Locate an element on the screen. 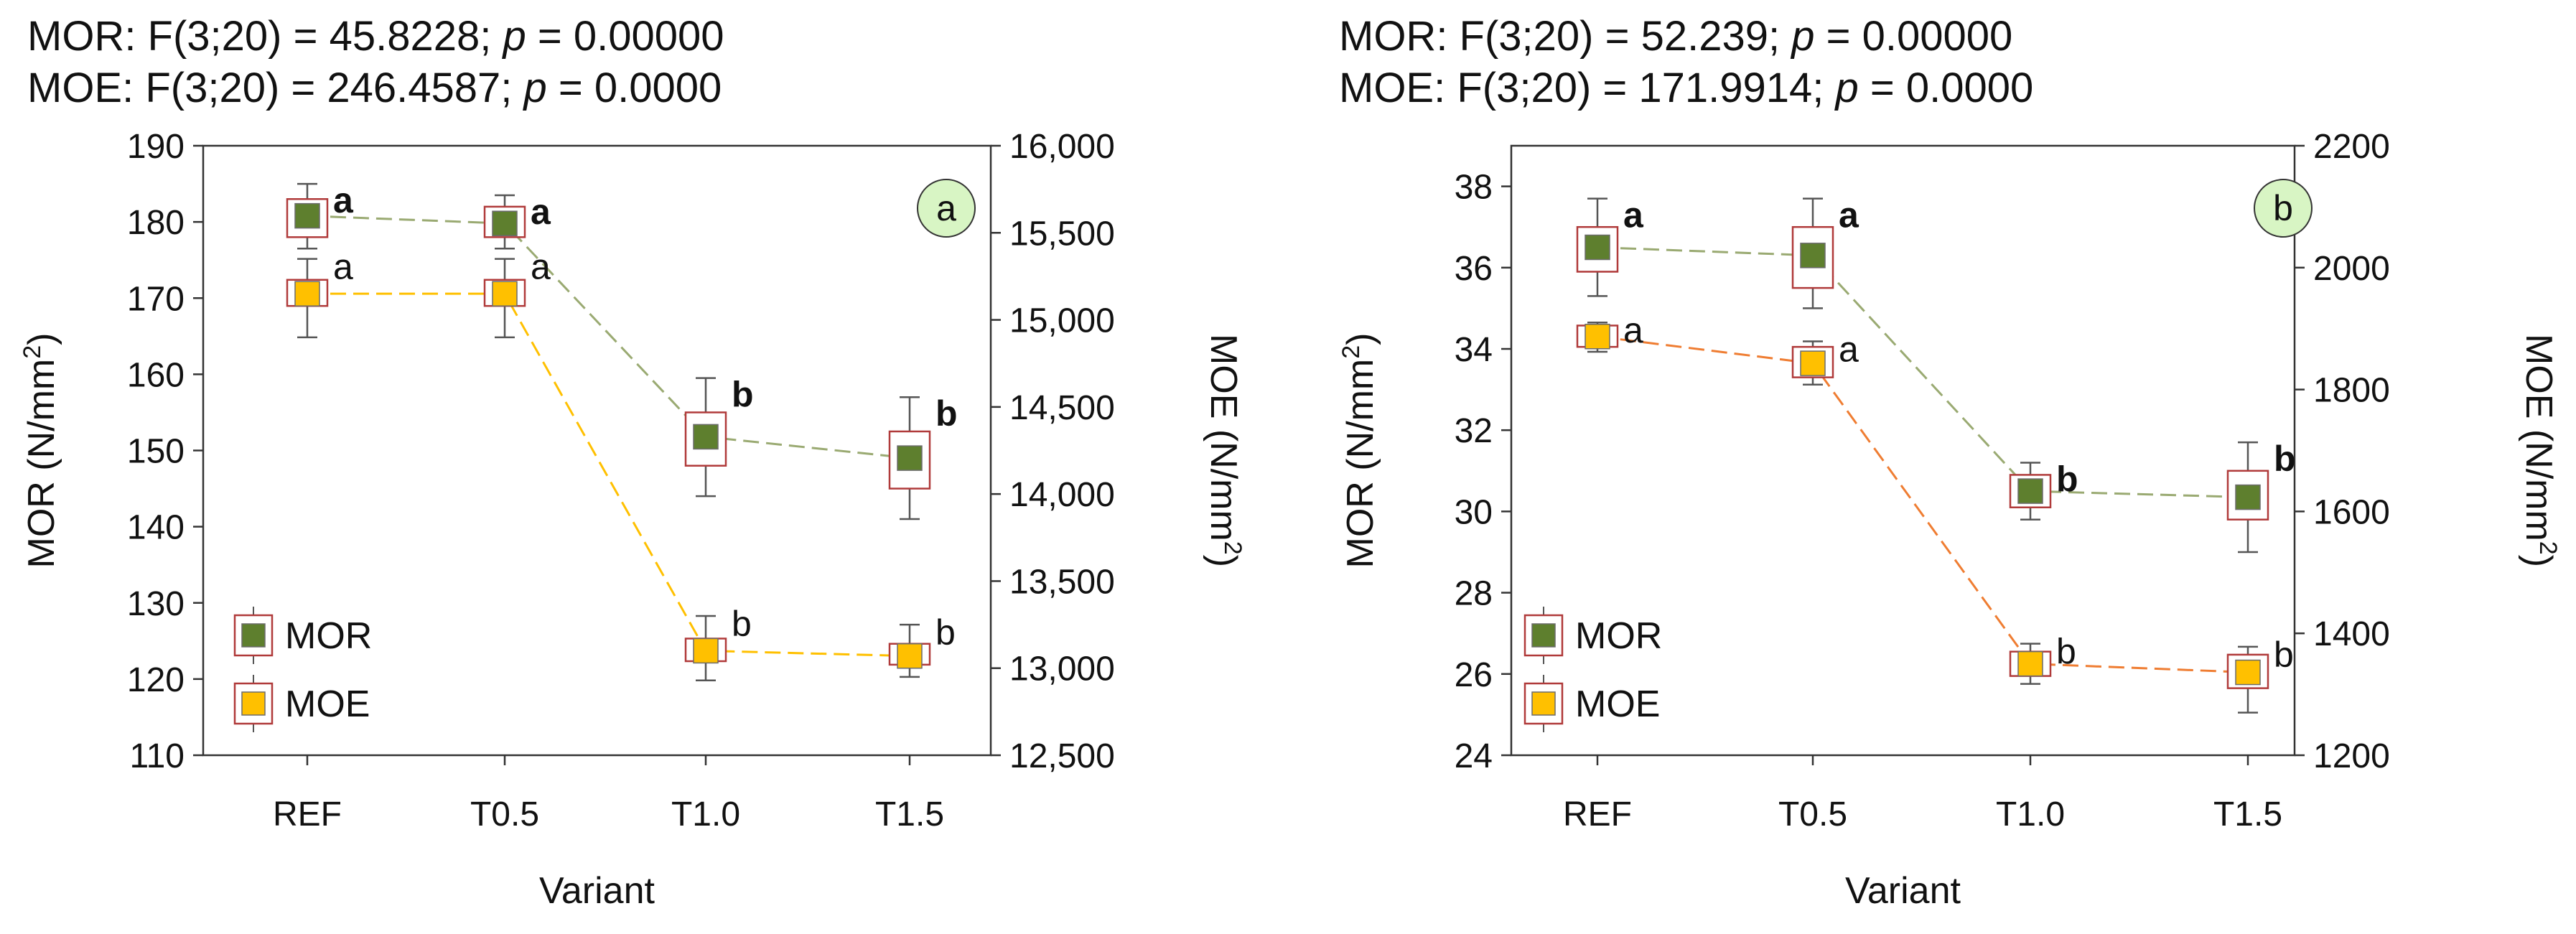 This screenshot has height=934, width=2576. y-right-tick-label: 1800 is located at coordinates (2351, 391).